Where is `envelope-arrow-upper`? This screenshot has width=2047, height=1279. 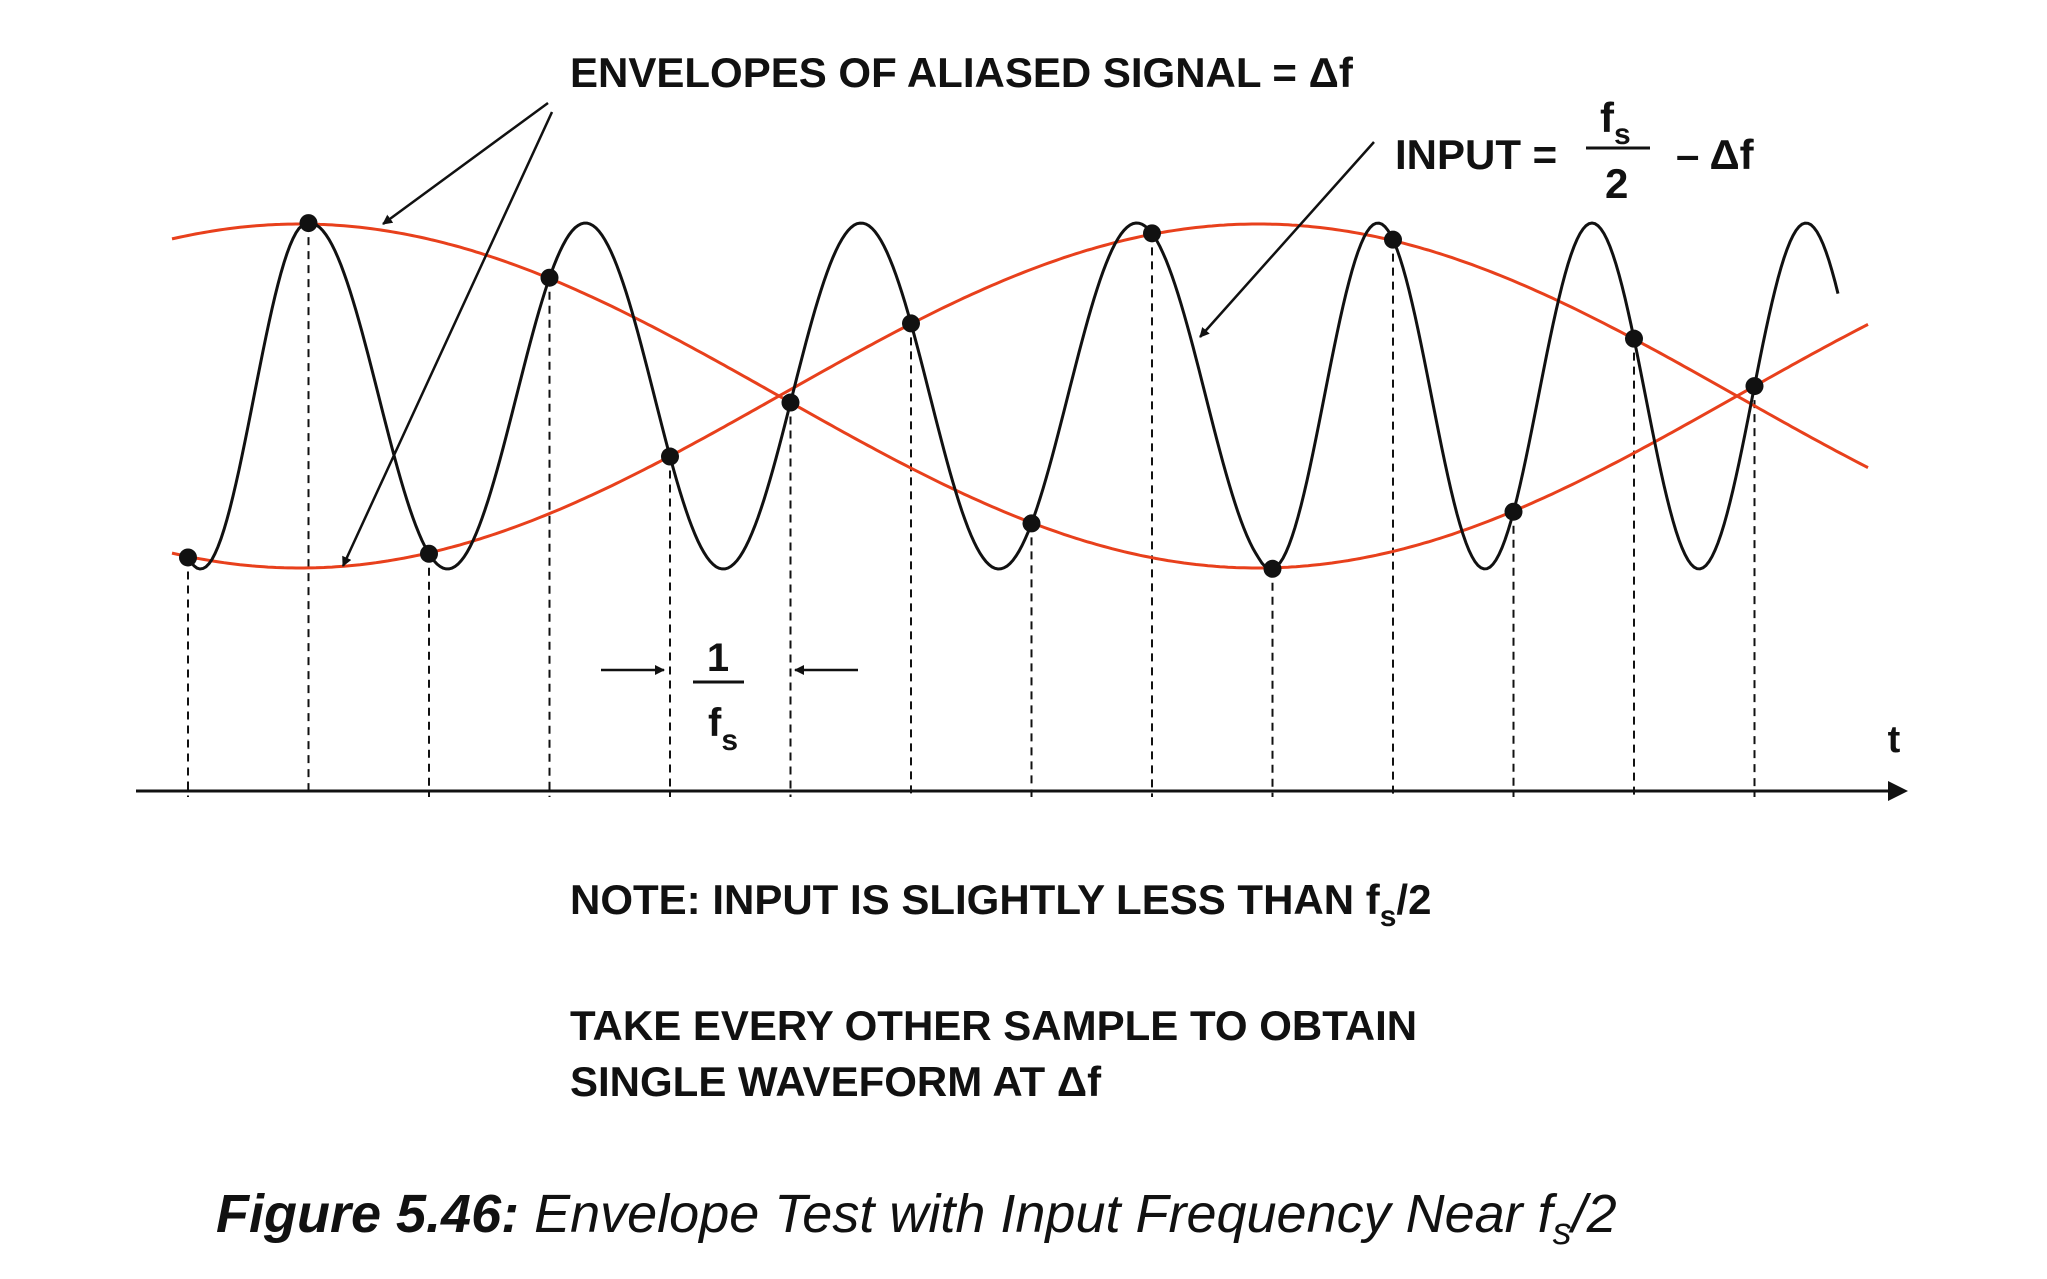
envelope-arrow-upper is located at coordinates (465, 163).